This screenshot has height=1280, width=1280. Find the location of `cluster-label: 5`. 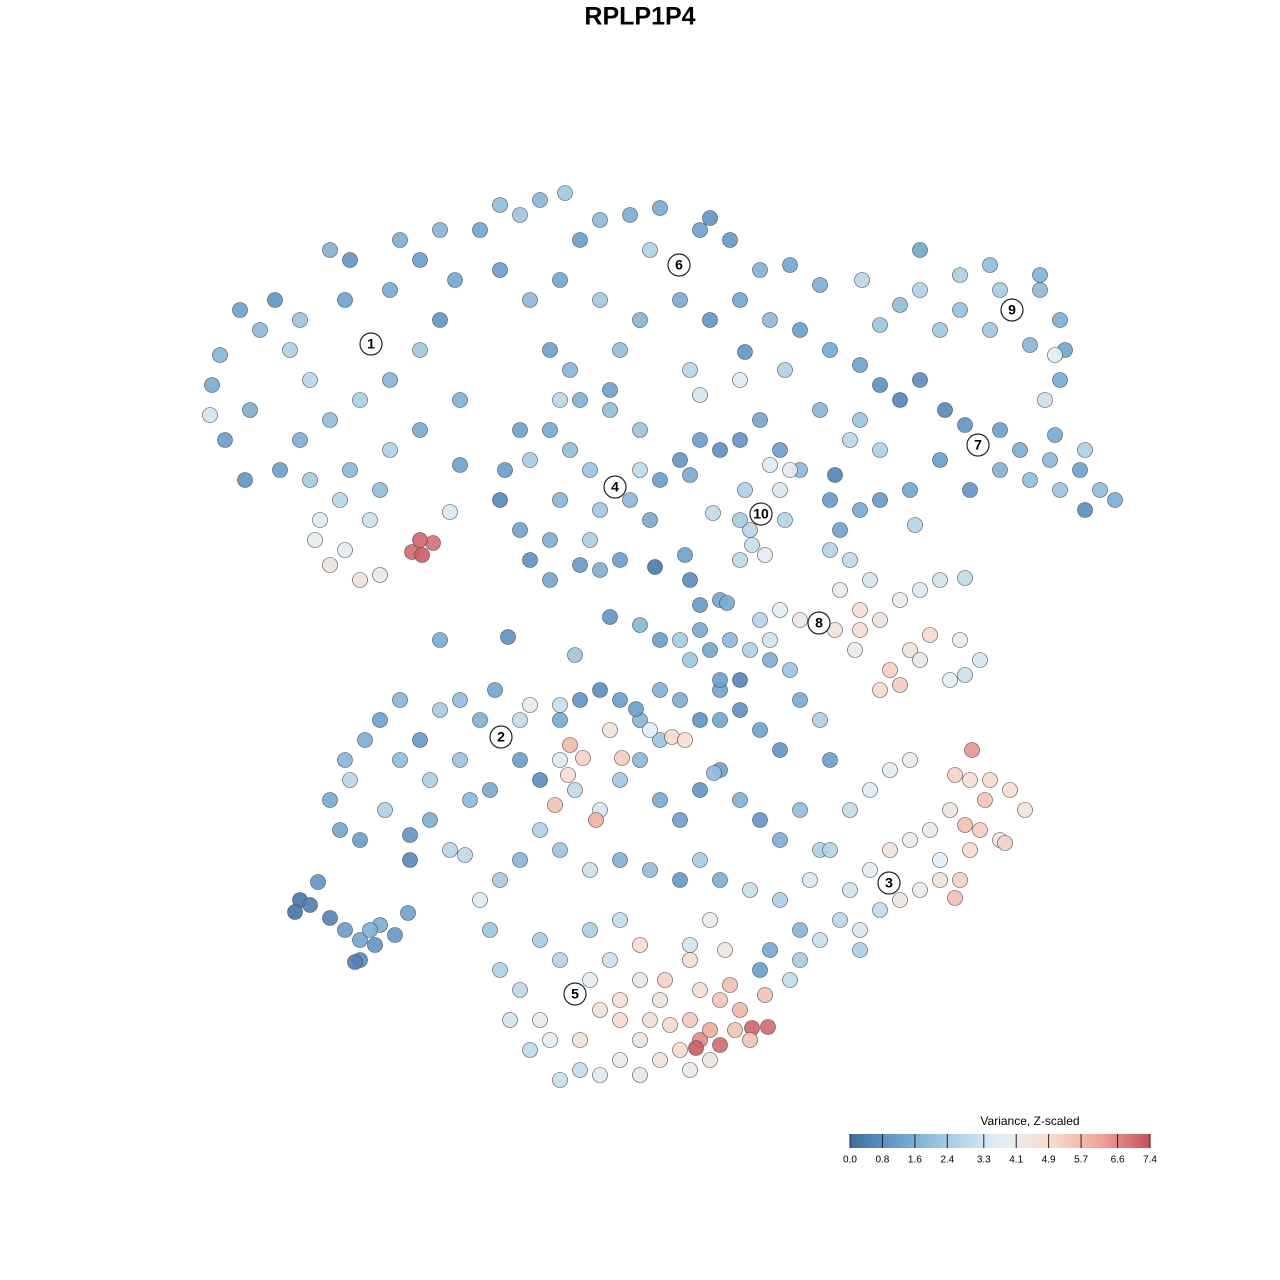

cluster-label: 5 is located at coordinates (575, 994).